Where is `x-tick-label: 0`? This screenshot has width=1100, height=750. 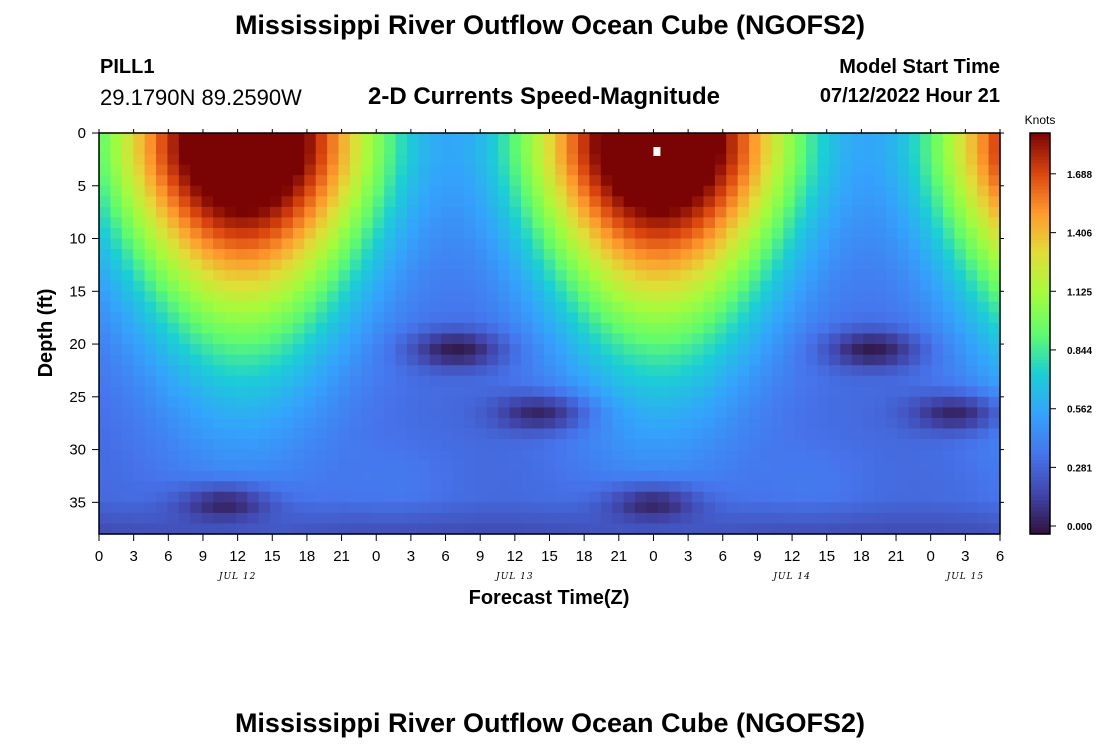
x-tick-label: 0 is located at coordinates (99, 556).